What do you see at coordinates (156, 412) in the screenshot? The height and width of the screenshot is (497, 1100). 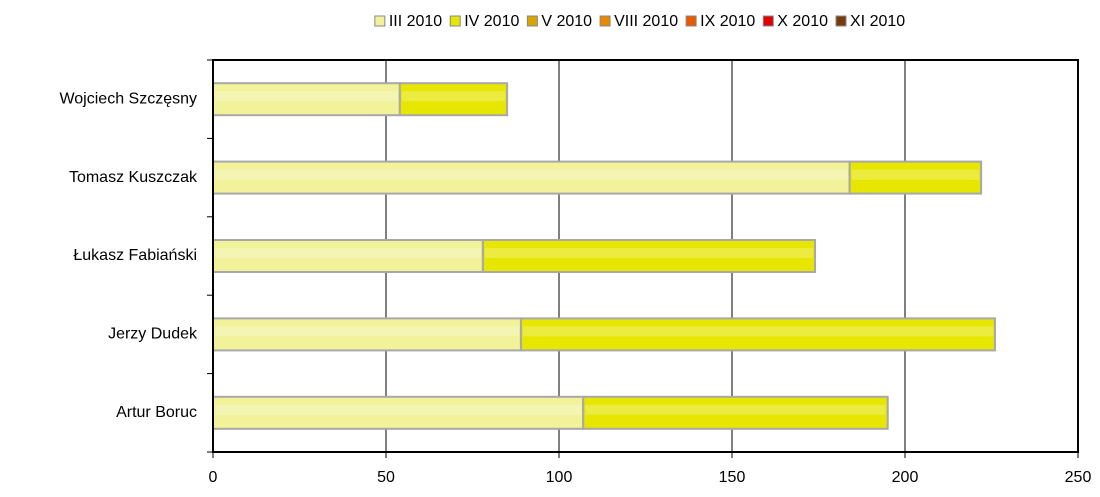 I see `y-tick-label: Artur Boruc` at bounding box center [156, 412].